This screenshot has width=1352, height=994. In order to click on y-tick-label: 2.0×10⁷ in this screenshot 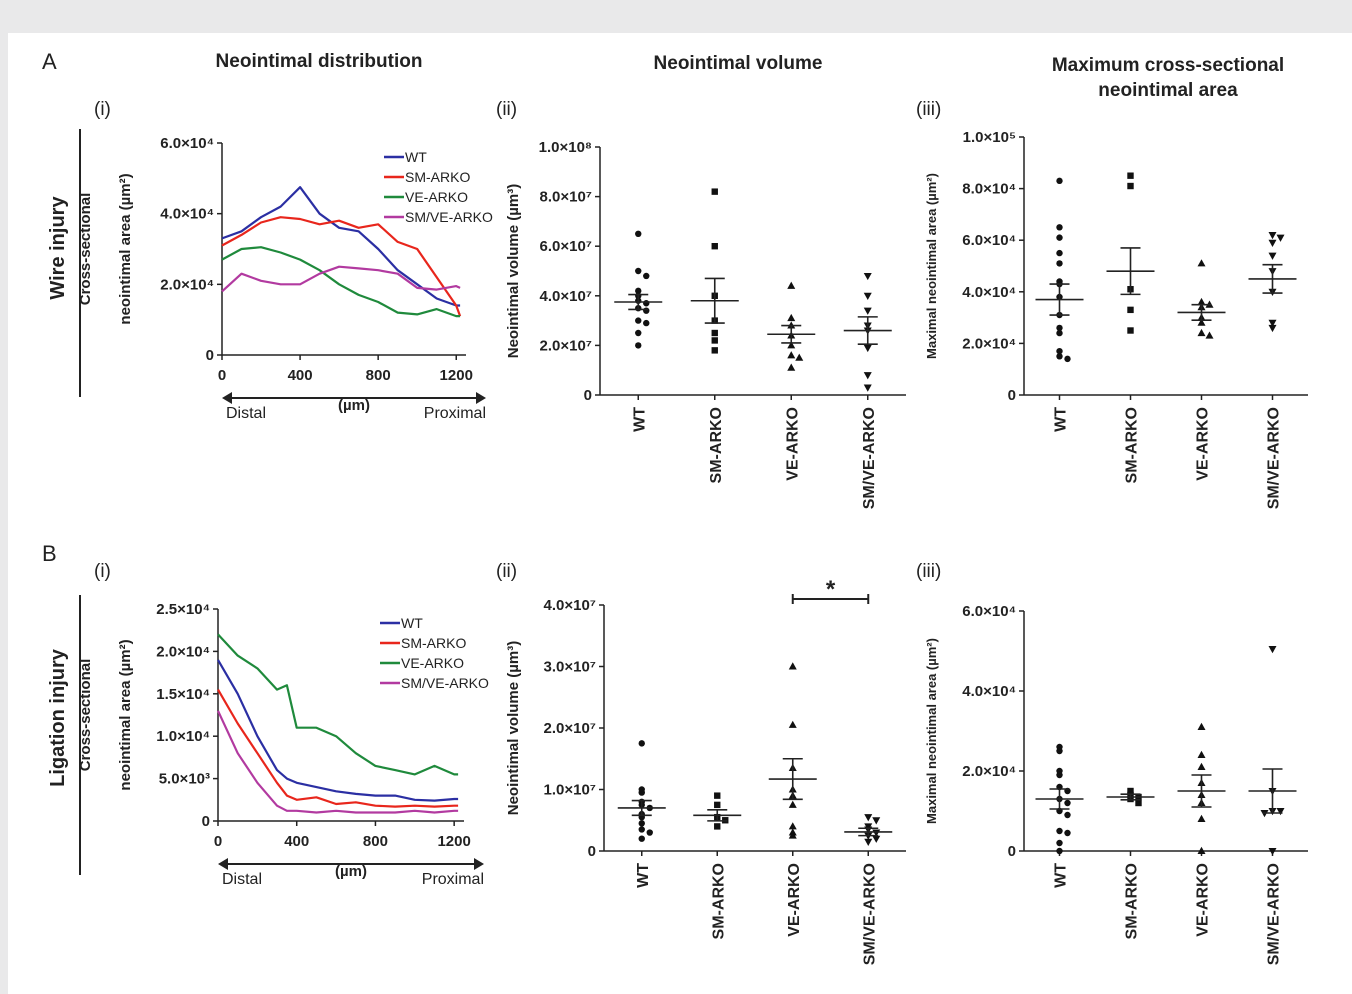, I will do `click(570, 728)`.